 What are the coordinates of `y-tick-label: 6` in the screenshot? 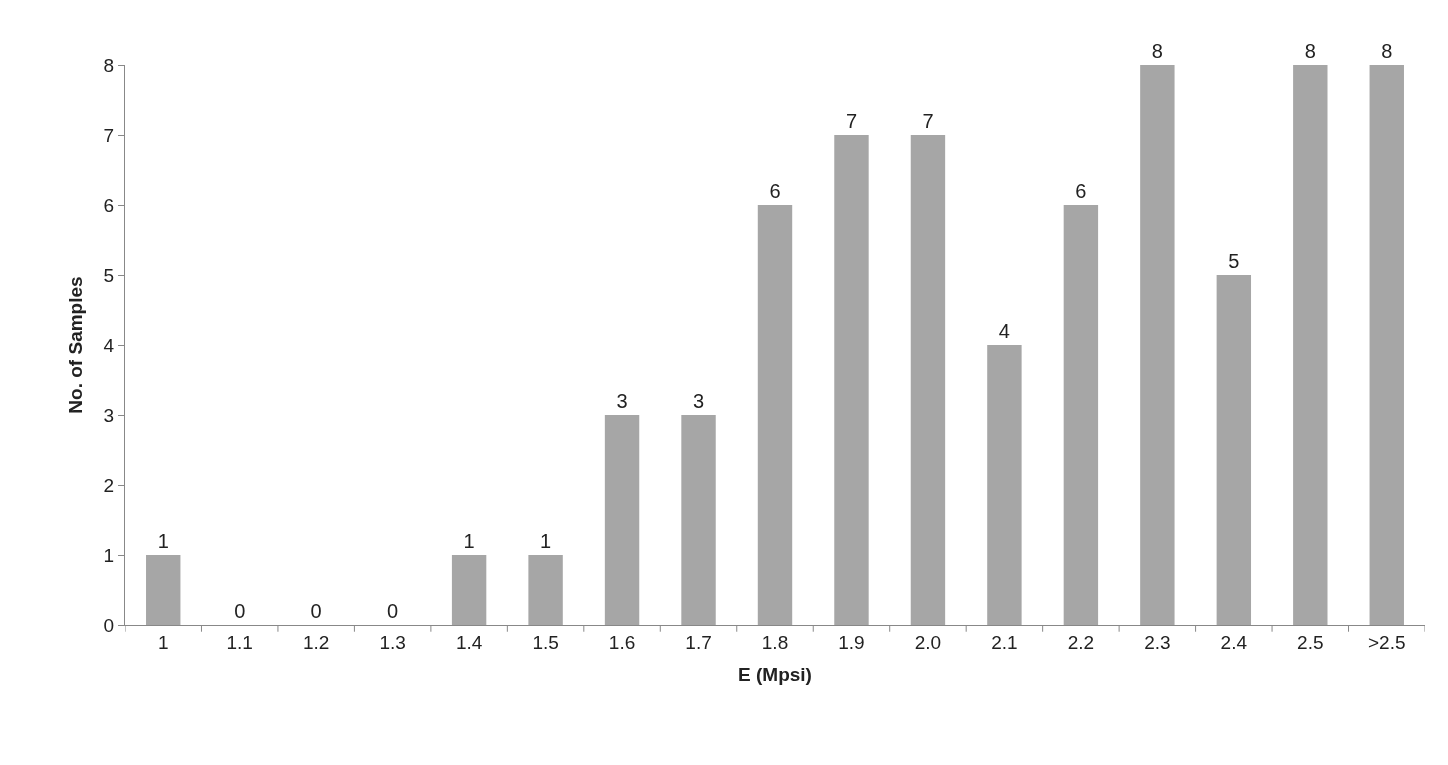 It's located at (109, 205).